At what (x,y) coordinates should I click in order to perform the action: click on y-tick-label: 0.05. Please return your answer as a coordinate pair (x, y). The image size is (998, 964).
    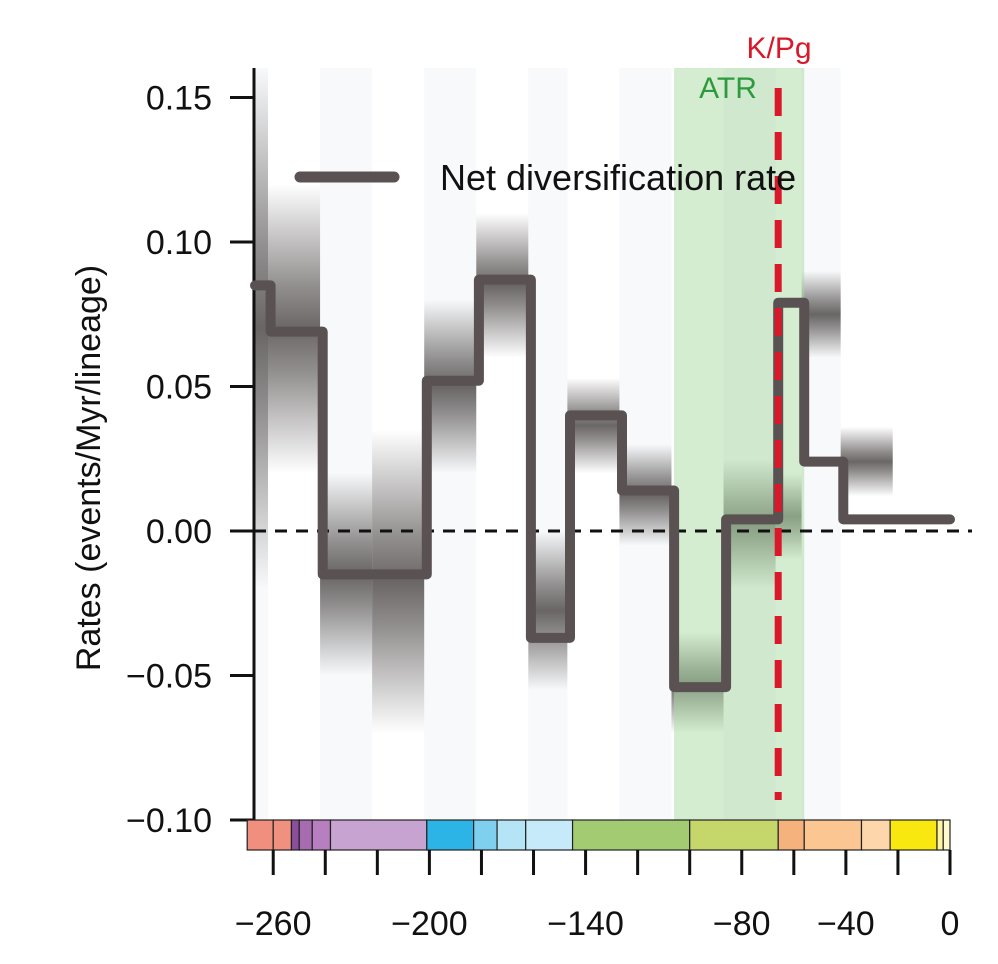
    Looking at the image, I should click on (179, 388).